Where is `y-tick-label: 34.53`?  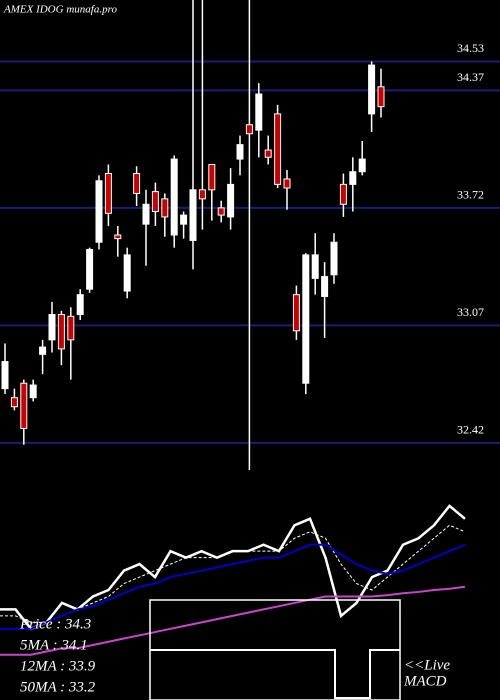
y-tick-label: 34.53 is located at coordinates (470, 48).